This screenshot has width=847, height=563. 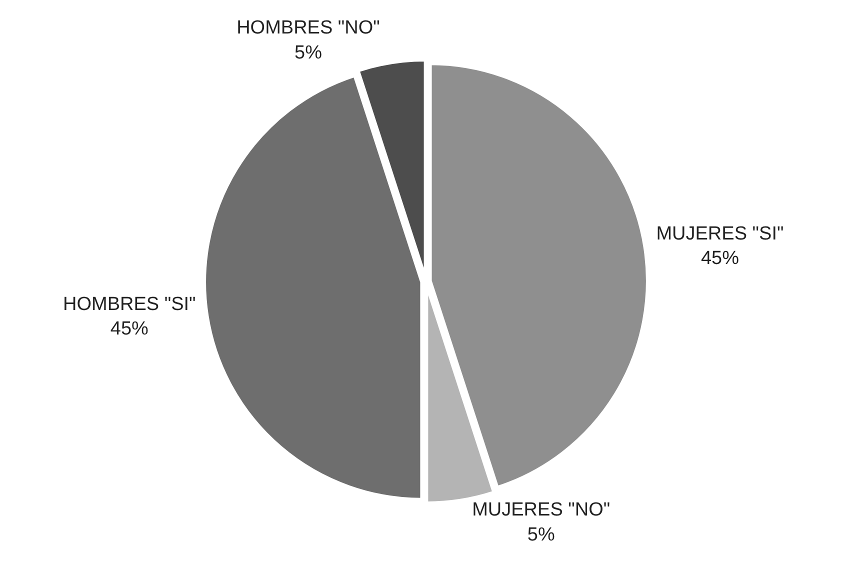 I want to click on slice-label: HOMBRES "NO", so click(x=308, y=28).